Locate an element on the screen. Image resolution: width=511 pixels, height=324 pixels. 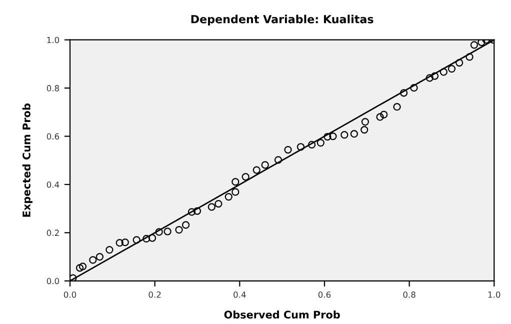
x-tick-label: 0.4 is located at coordinates (240, 294).